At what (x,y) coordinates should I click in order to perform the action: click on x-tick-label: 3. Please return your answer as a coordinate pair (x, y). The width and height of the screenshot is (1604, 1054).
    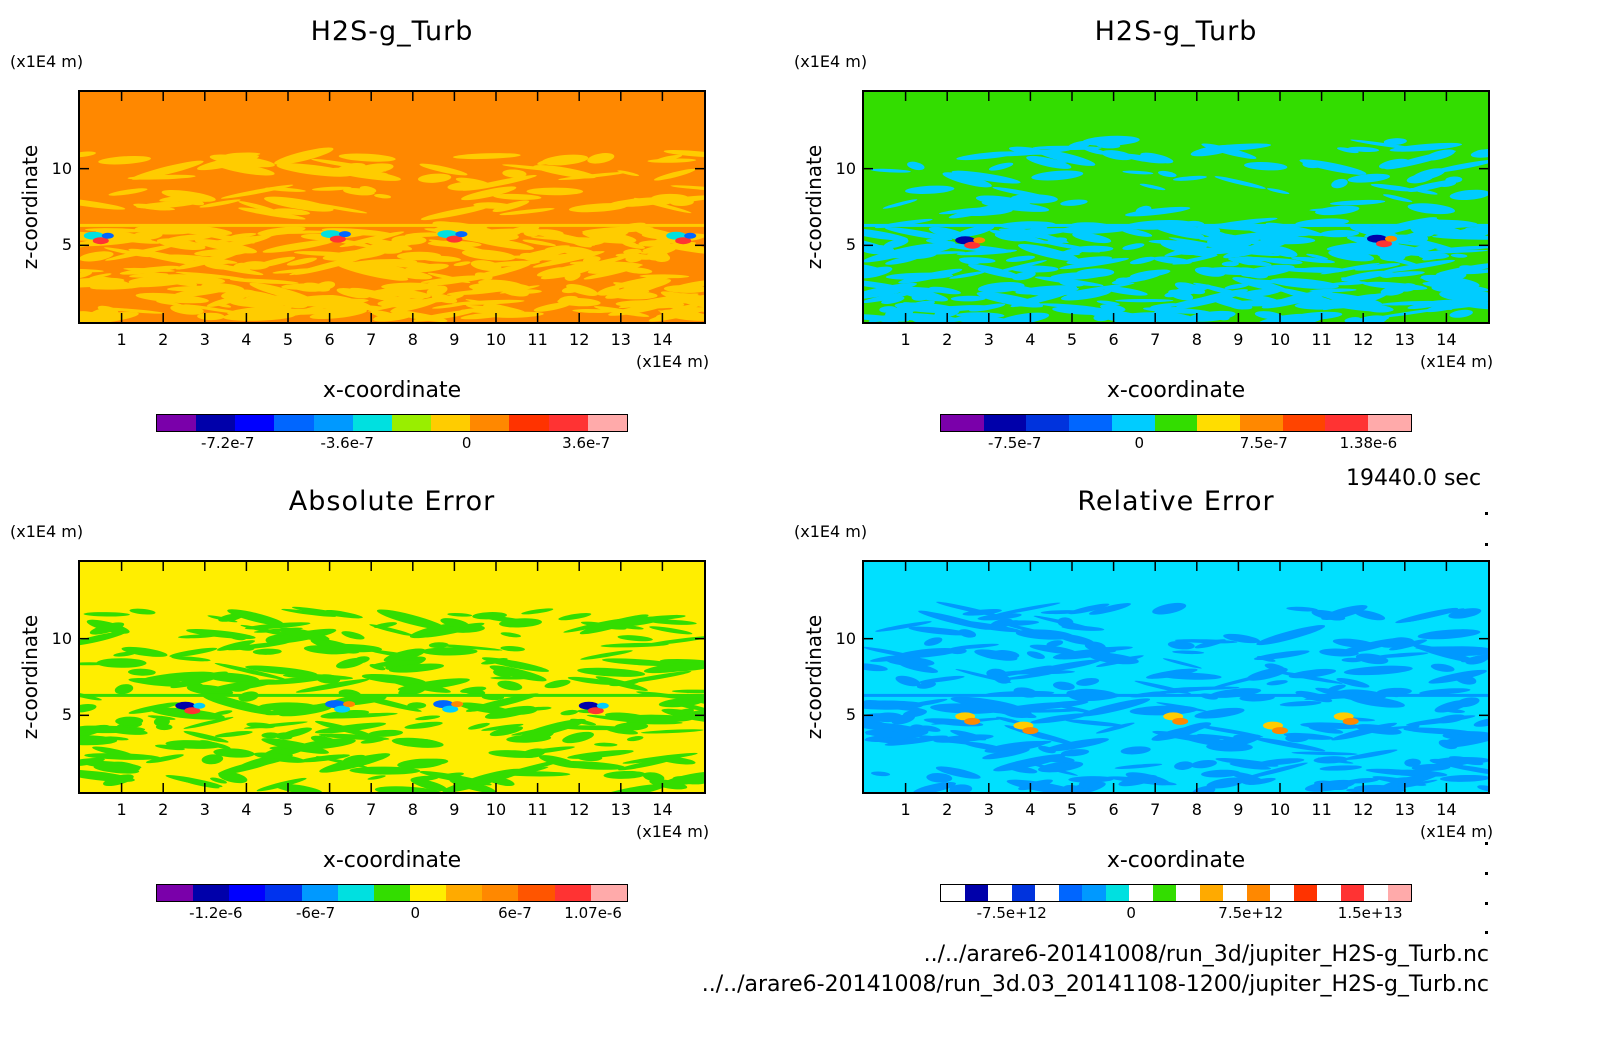
    Looking at the image, I should click on (988, 339).